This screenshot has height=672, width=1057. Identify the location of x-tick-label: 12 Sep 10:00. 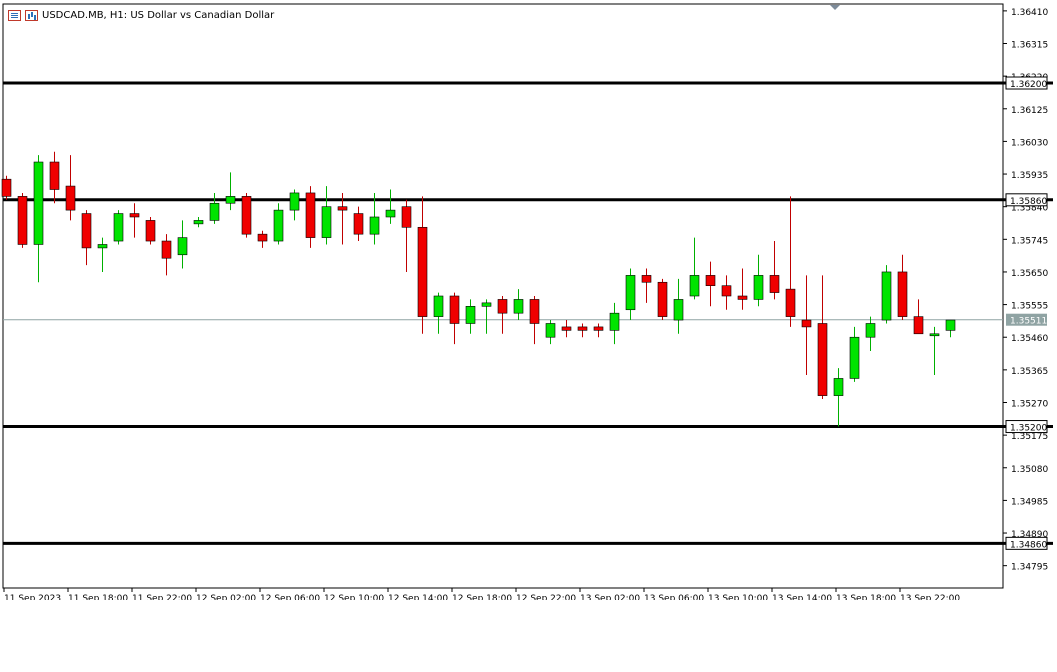
(354, 597).